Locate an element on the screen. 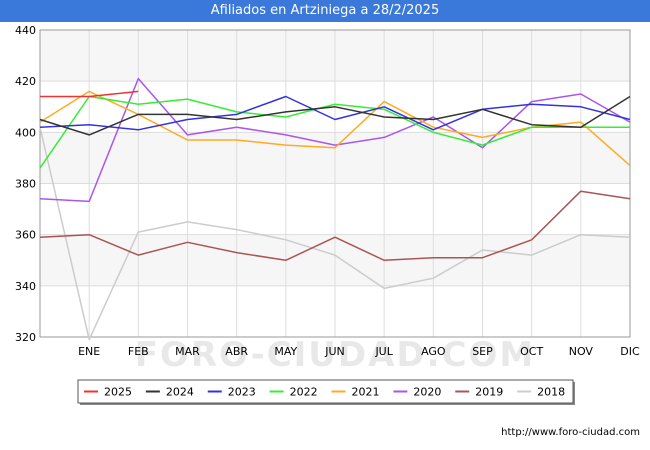  series-line-2024 is located at coordinates (335, 115).